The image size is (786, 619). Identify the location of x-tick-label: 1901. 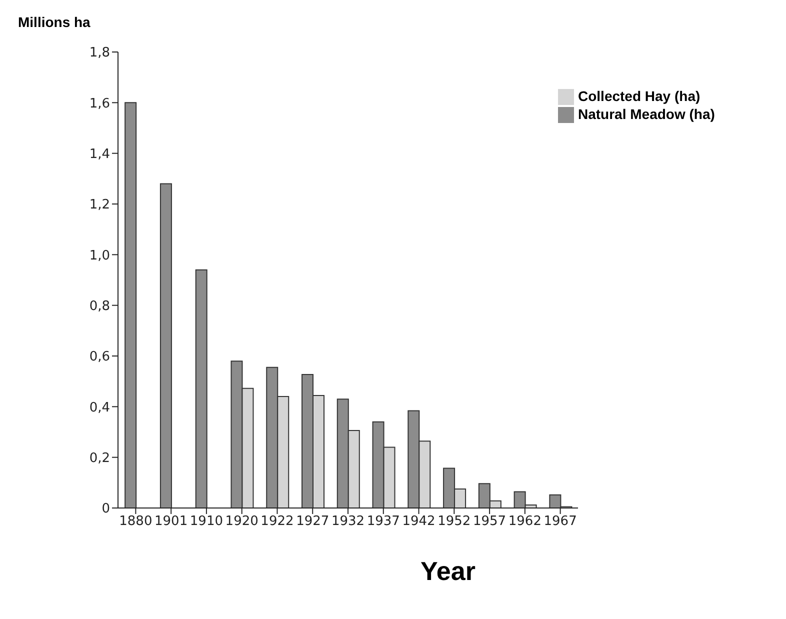
(171, 522).